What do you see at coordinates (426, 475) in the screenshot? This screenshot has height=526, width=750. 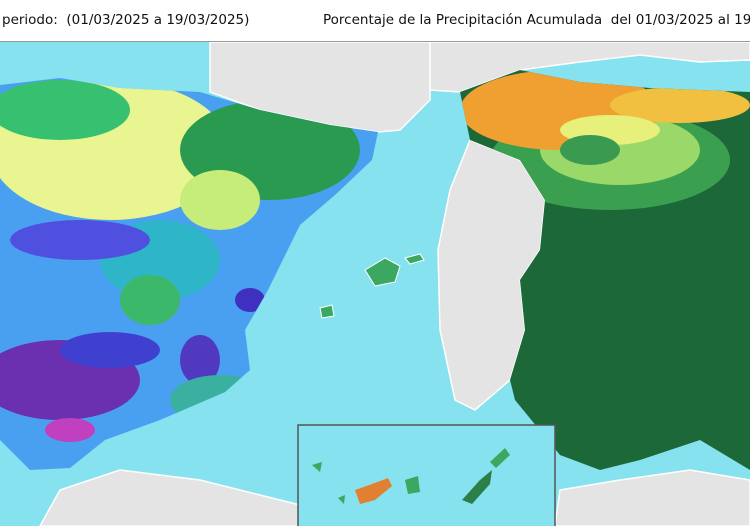 I see `canary-inset` at bounding box center [426, 475].